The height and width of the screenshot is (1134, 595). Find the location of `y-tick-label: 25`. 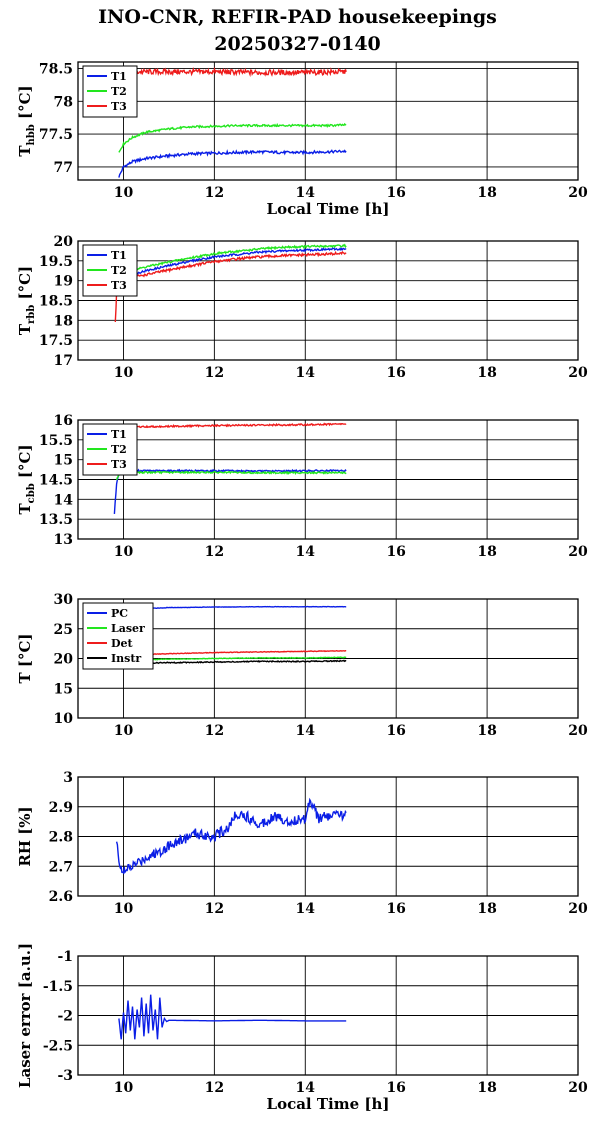

y-tick-label: 25 is located at coordinates (63, 630).